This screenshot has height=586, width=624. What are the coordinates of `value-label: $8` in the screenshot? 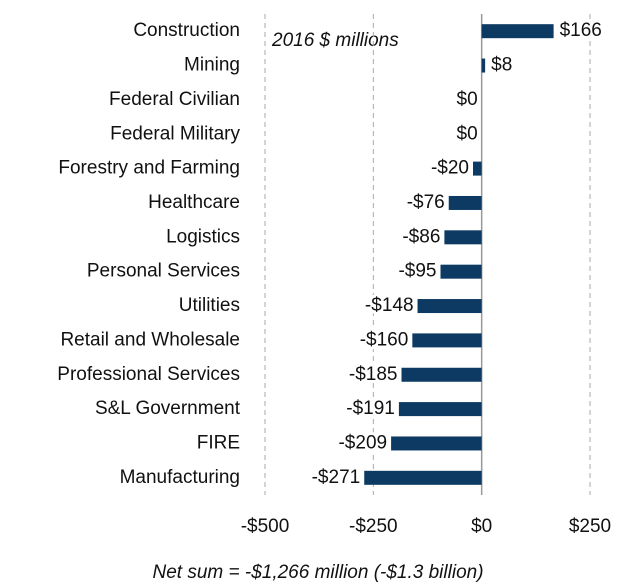 It's located at (501, 65).